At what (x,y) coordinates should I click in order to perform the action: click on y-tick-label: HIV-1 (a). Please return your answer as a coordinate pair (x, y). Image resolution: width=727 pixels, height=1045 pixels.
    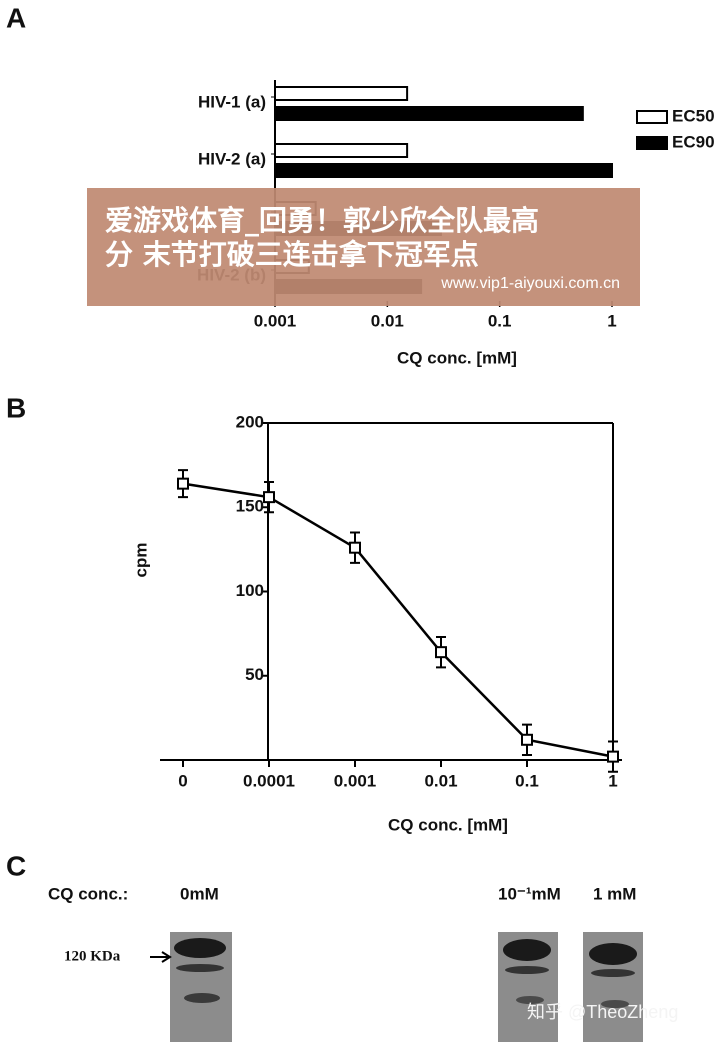
    Looking at the image, I should click on (232, 101).